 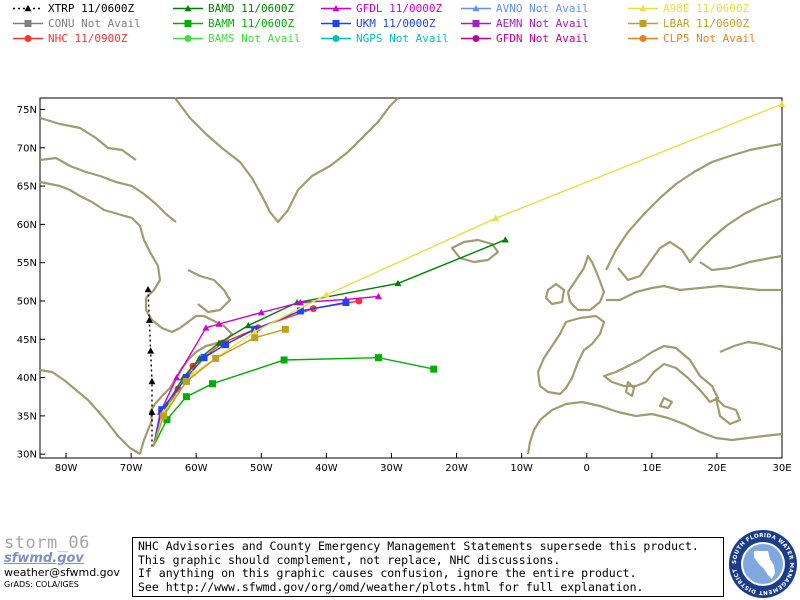 What do you see at coordinates (62, 572) in the screenshot?
I see `contact-email: weather@sfwmd.gov` at bounding box center [62, 572].